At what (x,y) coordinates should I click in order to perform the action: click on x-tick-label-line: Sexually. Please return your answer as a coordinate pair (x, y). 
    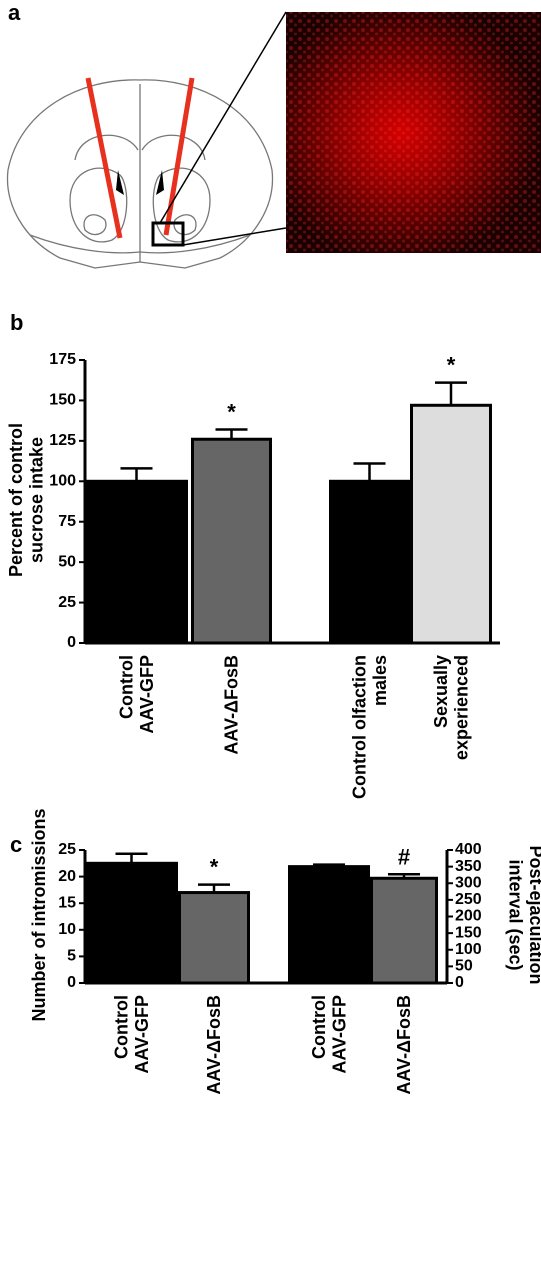
    Looking at the image, I should click on (441, 691).